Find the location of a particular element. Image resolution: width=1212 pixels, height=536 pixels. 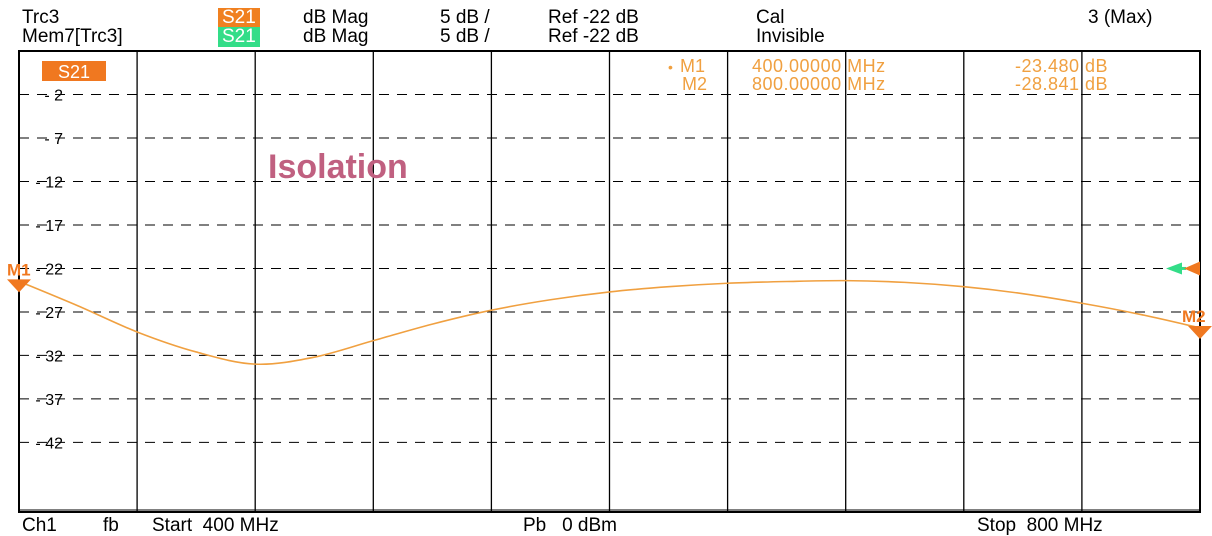

memory-ref: Ref -22 dB is located at coordinates (593, 36).